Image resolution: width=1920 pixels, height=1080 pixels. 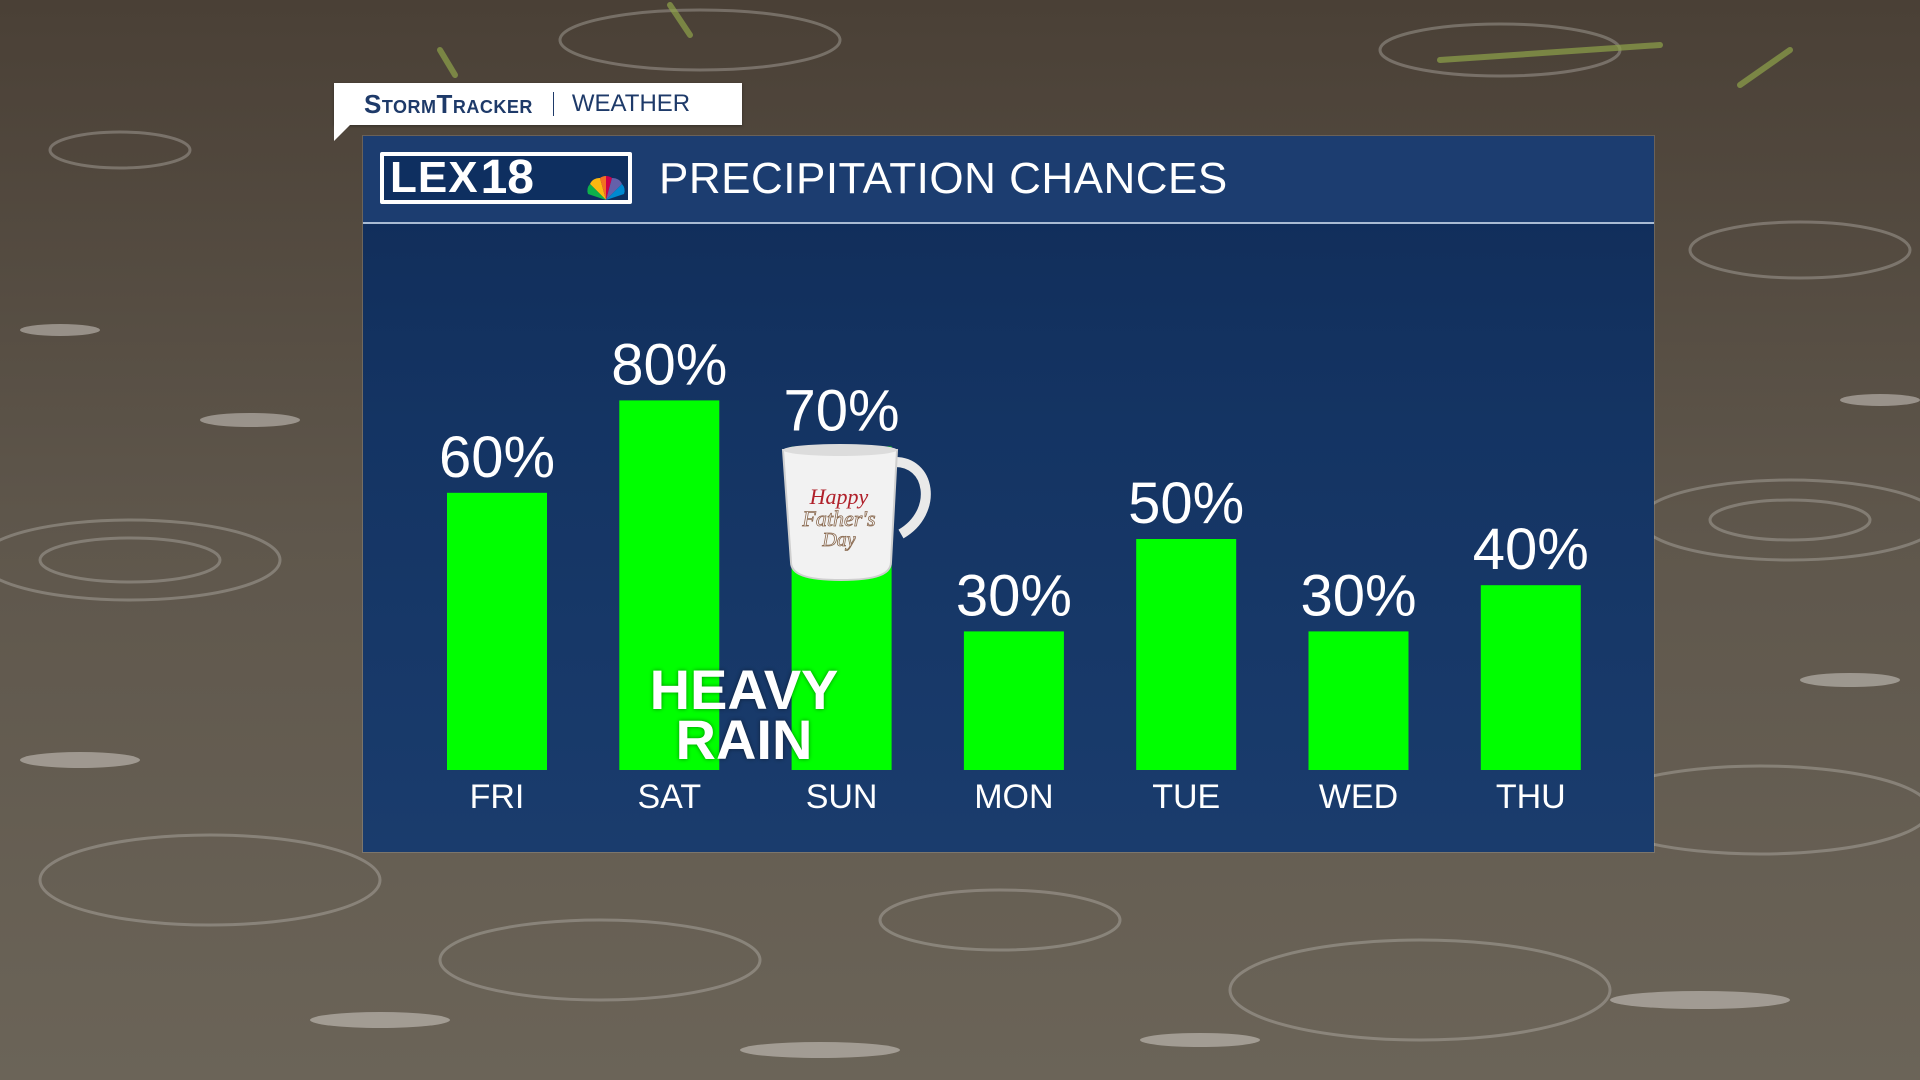 I want to click on peacock-icon, so click(x=606, y=188).